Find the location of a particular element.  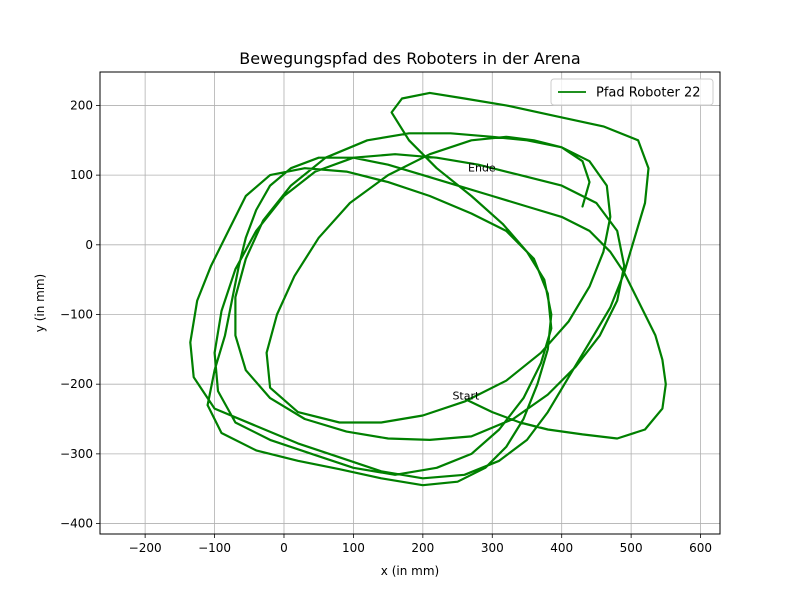

annotation-label: Start is located at coordinates (466, 396).